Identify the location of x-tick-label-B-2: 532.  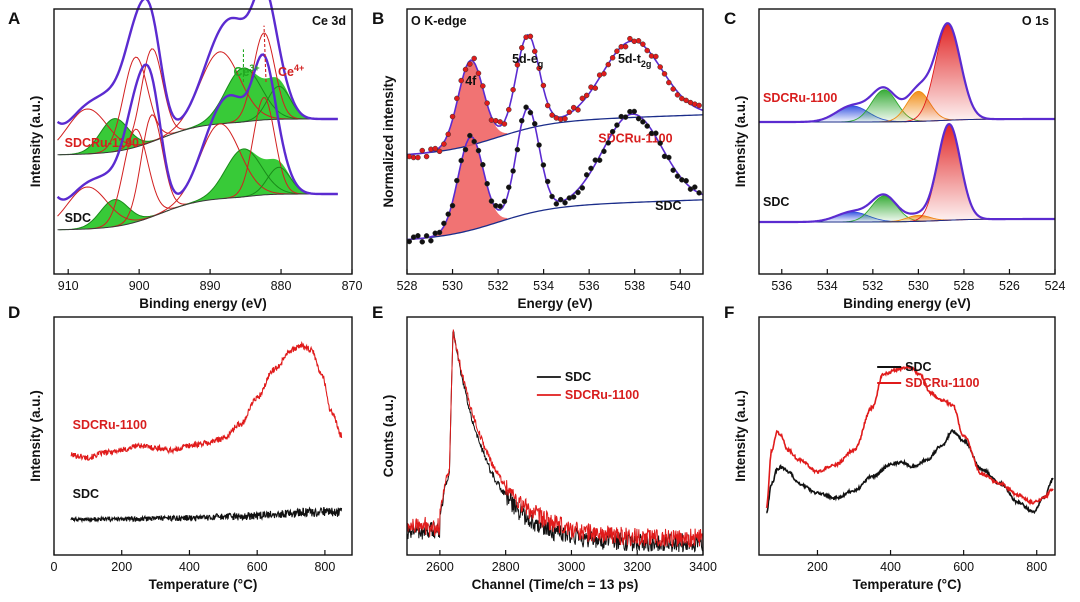
(498, 286).